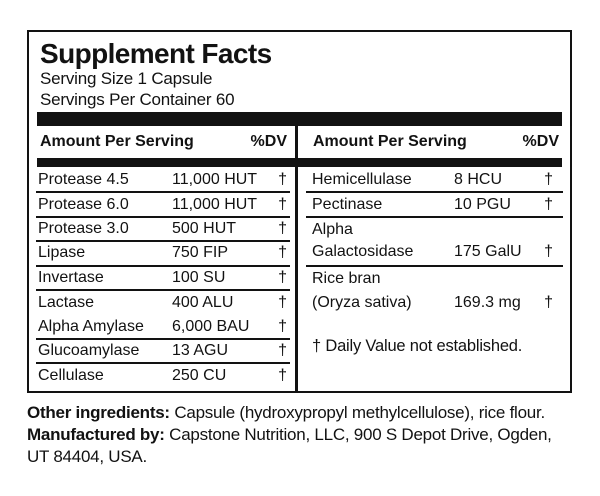 The height and width of the screenshot is (496, 600). Describe the element at coordinates (211, 326) in the screenshot. I see `ingredient-amount: 6,000 BAU` at that location.